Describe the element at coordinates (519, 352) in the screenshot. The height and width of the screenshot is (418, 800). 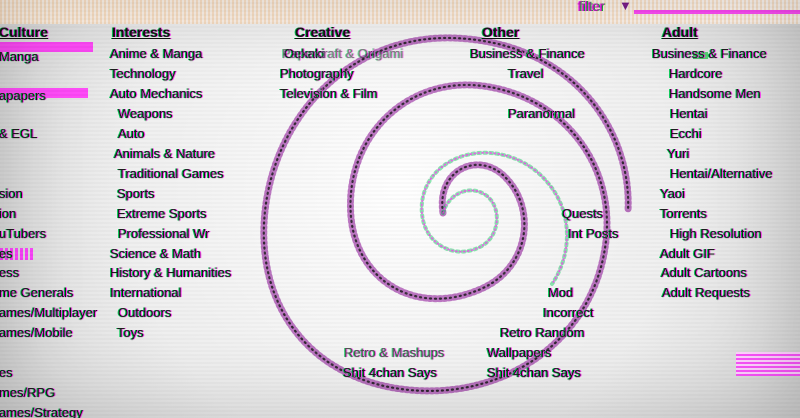
I see `other-item: Wallpapers` at that location.